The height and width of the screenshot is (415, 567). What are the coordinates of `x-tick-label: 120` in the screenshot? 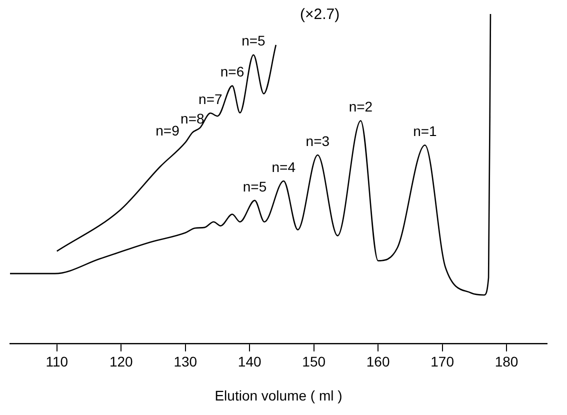 It's located at (121, 362).